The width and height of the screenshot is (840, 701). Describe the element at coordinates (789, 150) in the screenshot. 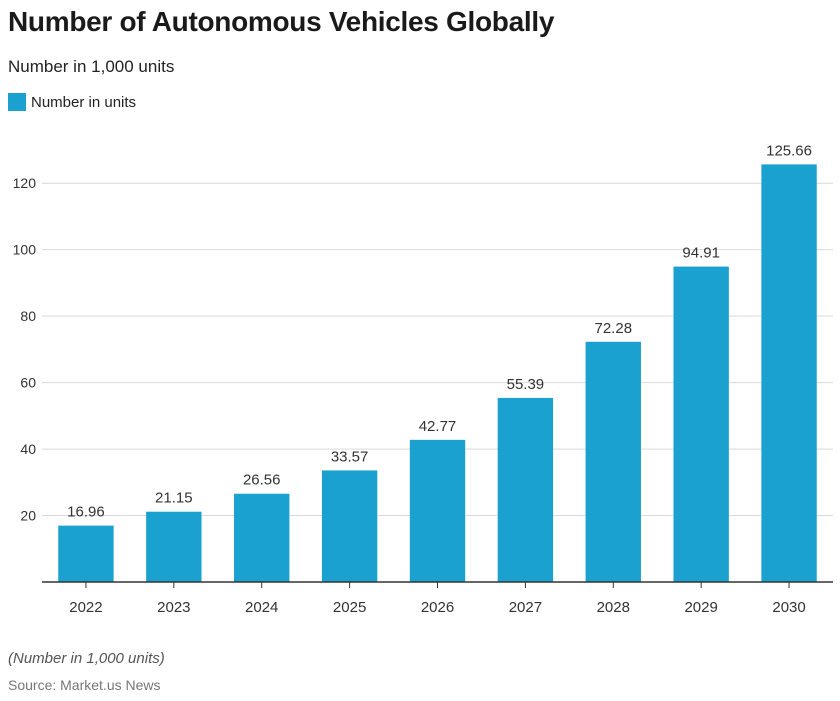

I see `data-label: 125.66` at that location.